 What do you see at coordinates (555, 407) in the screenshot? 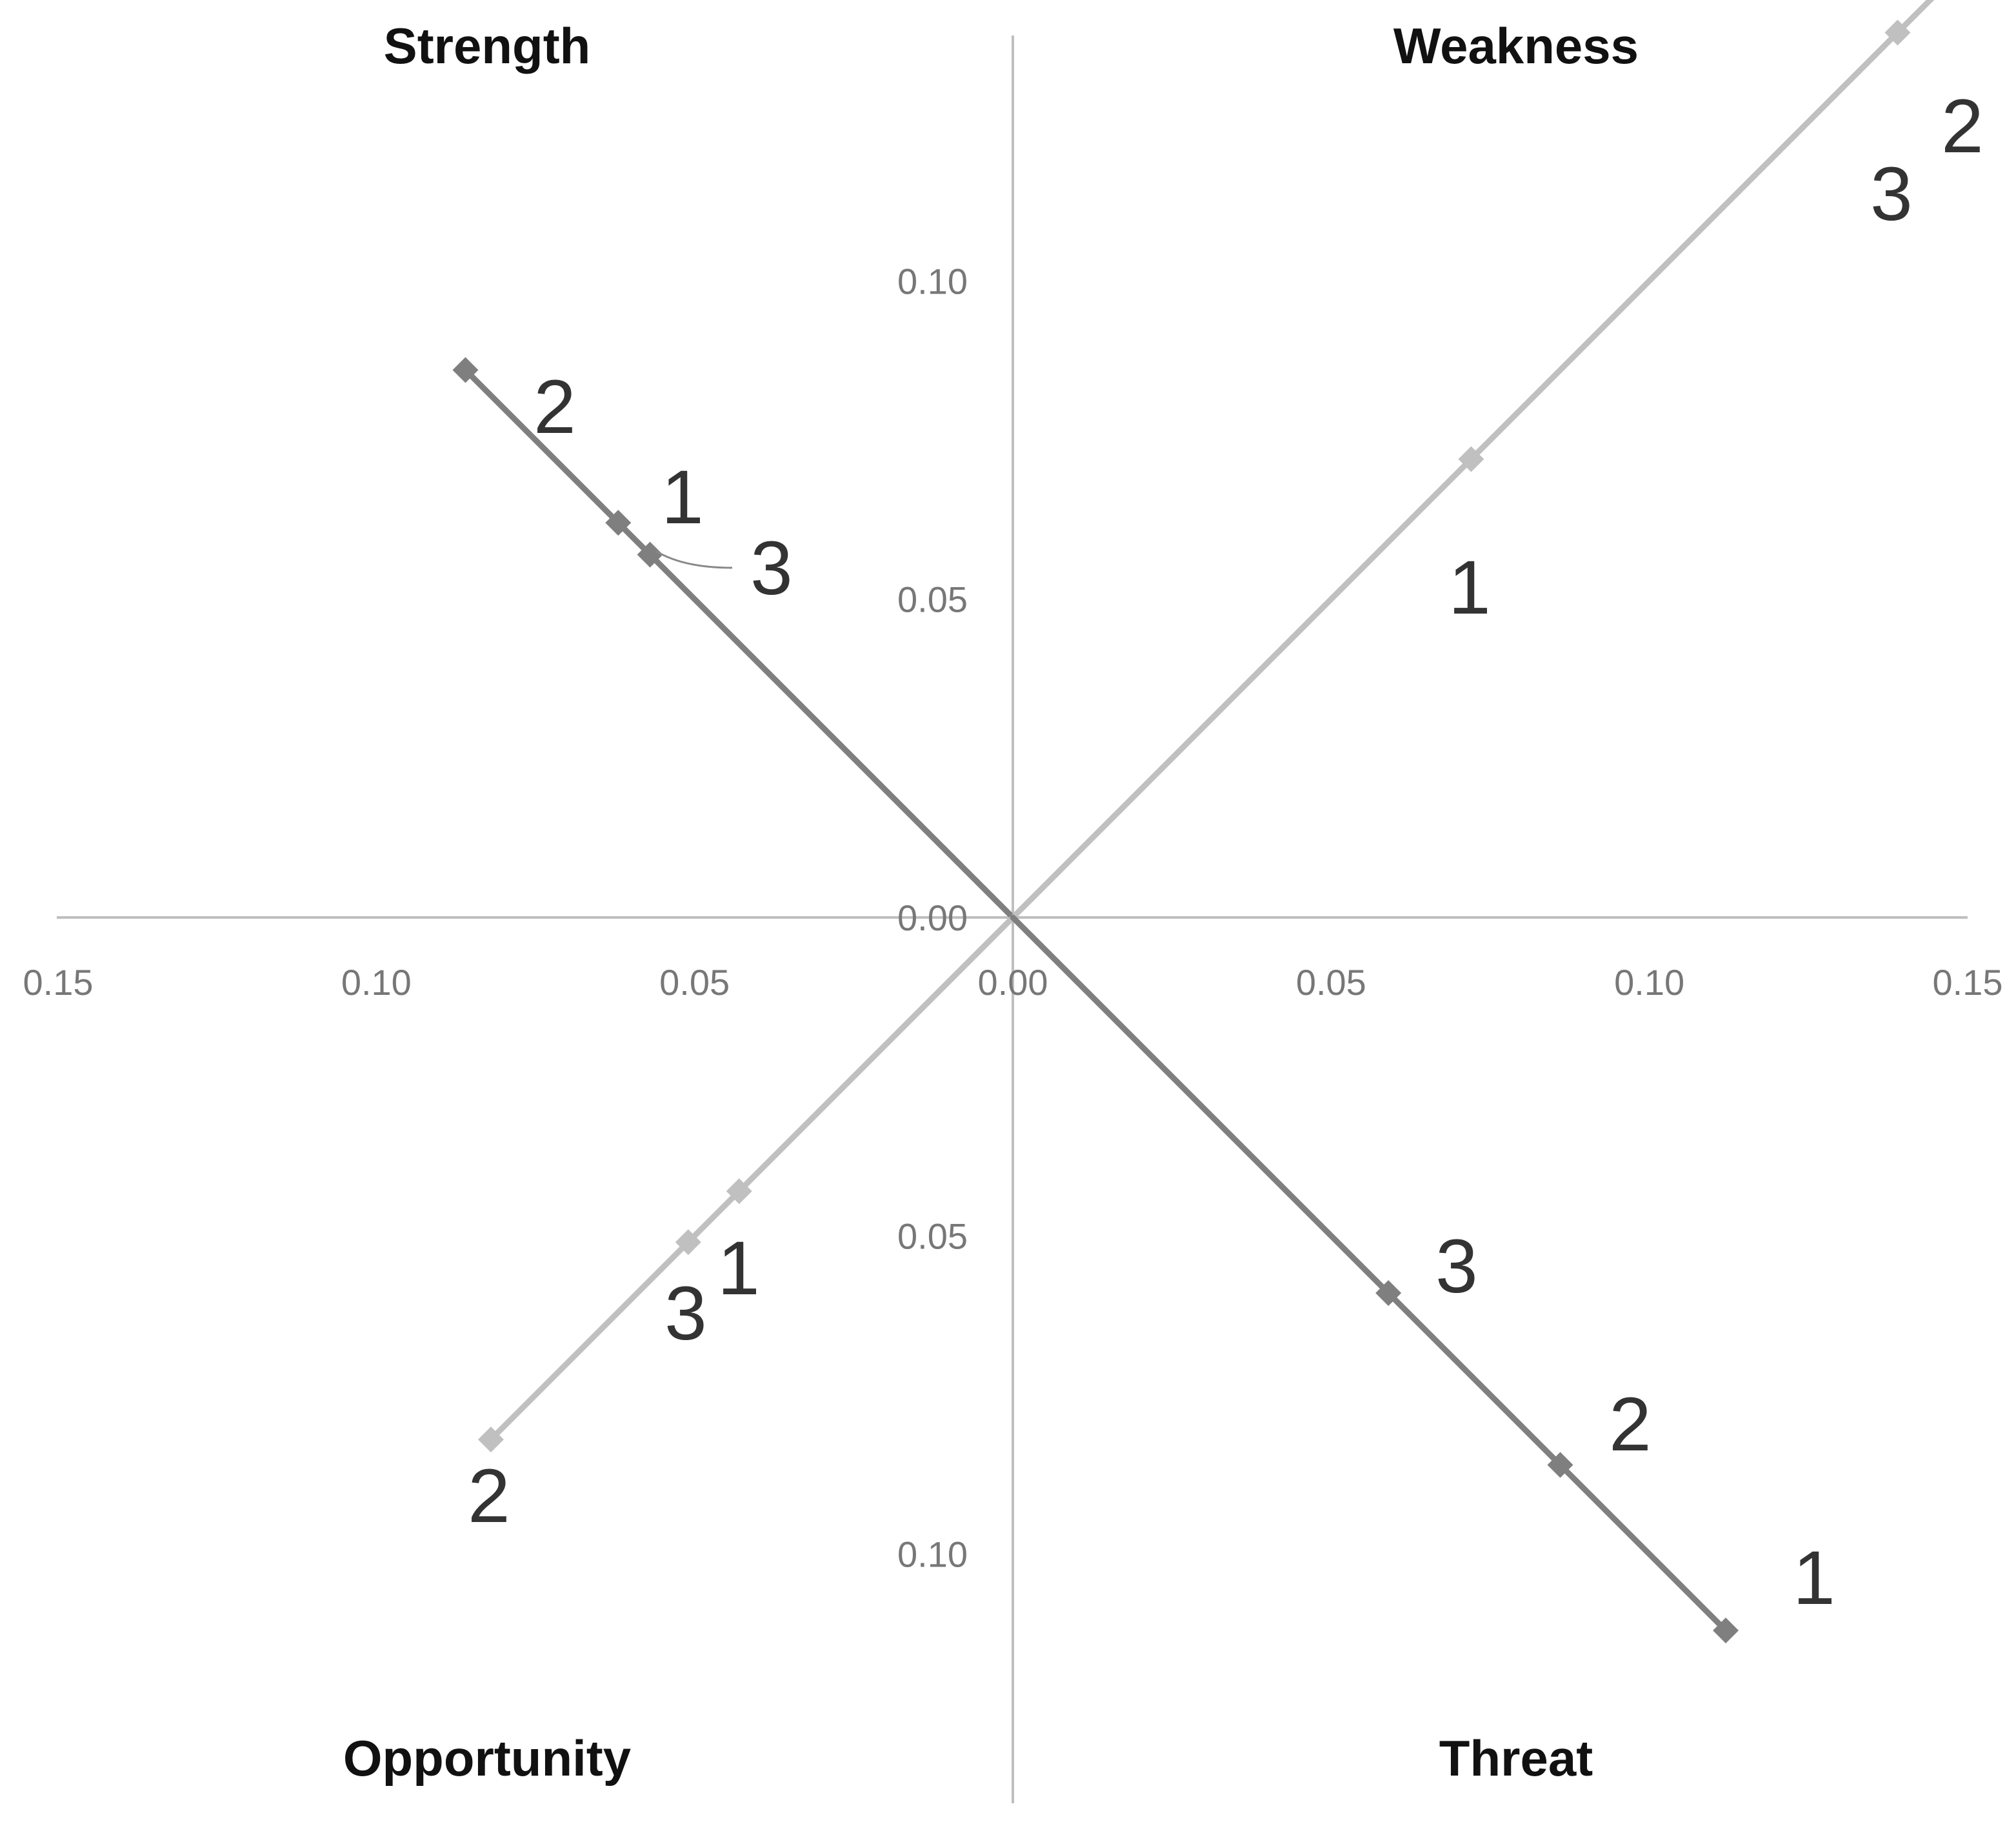
I see `point-label-strength-2: 2` at bounding box center [555, 407].